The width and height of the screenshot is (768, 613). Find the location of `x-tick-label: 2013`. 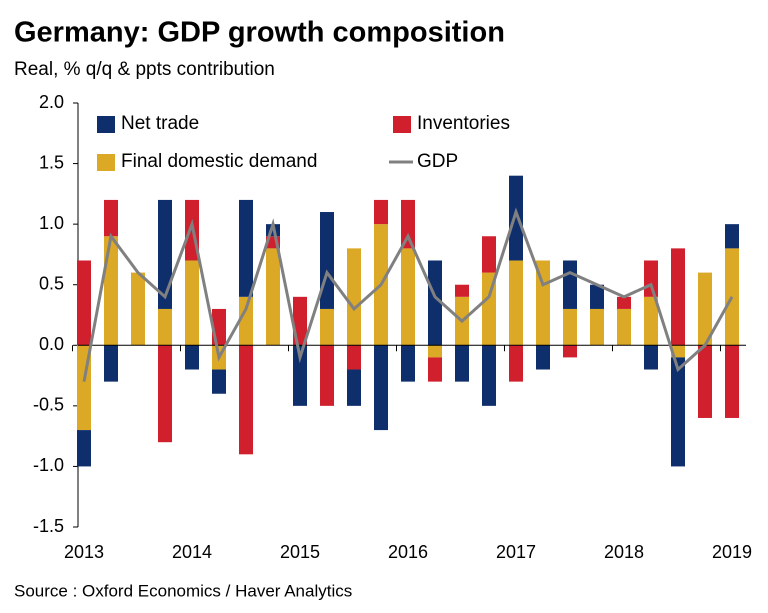

x-tick-label: 2013 is located at coordinates (84, 552).